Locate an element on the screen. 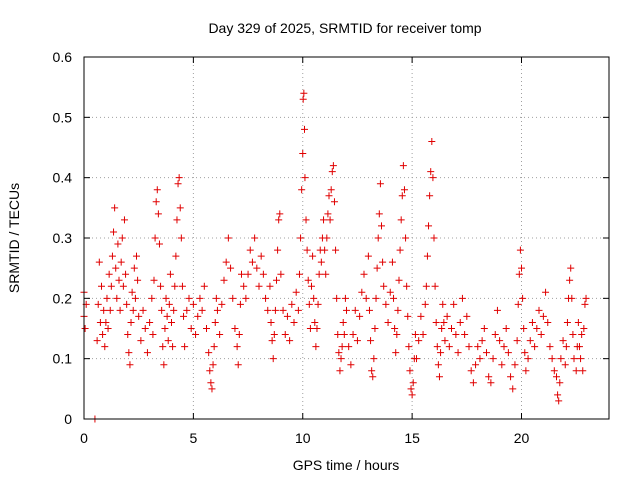 The width and height of the screenshot is (640, 480). x-tick-label: 5 is located at coordinates (193, 438).